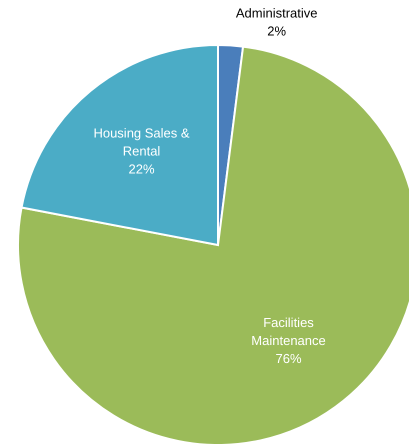 Image resolution: width=409 pixels, height=444 pixels. I want to click on data-label: 22%, so click(141, 169).